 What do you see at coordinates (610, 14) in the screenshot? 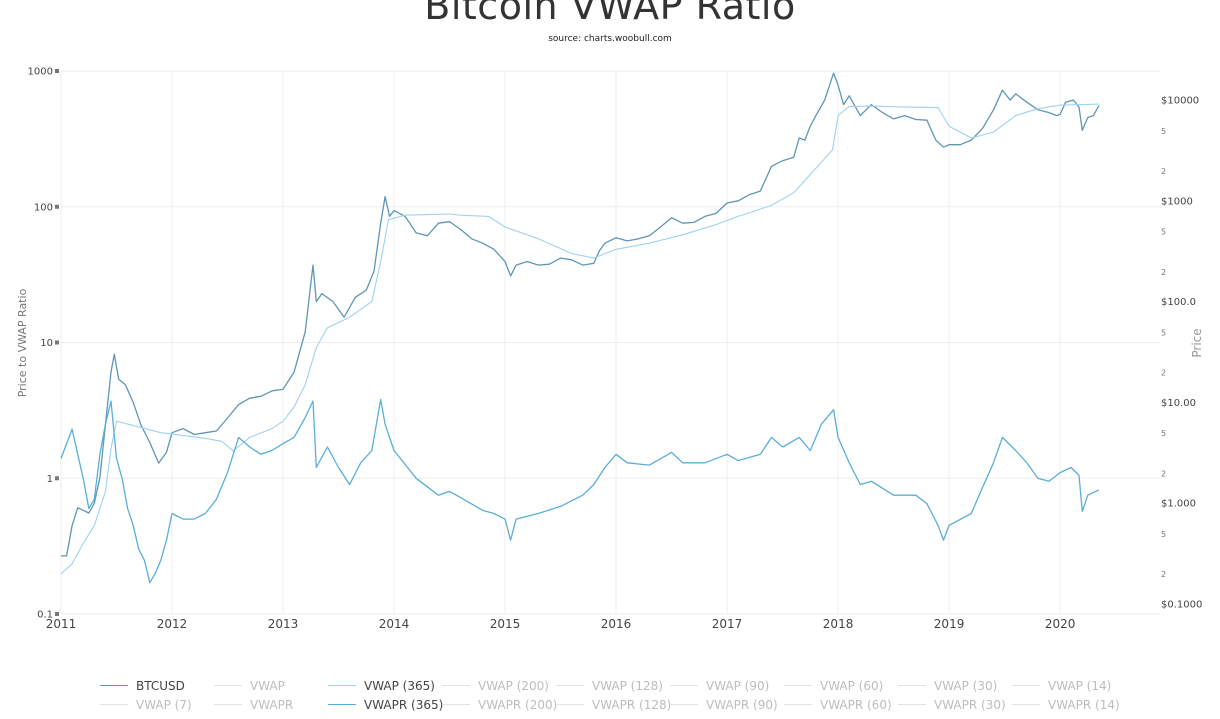
I see `chart-title: Bitcoin VWAP Ratio` at bounding box center [610, 14].